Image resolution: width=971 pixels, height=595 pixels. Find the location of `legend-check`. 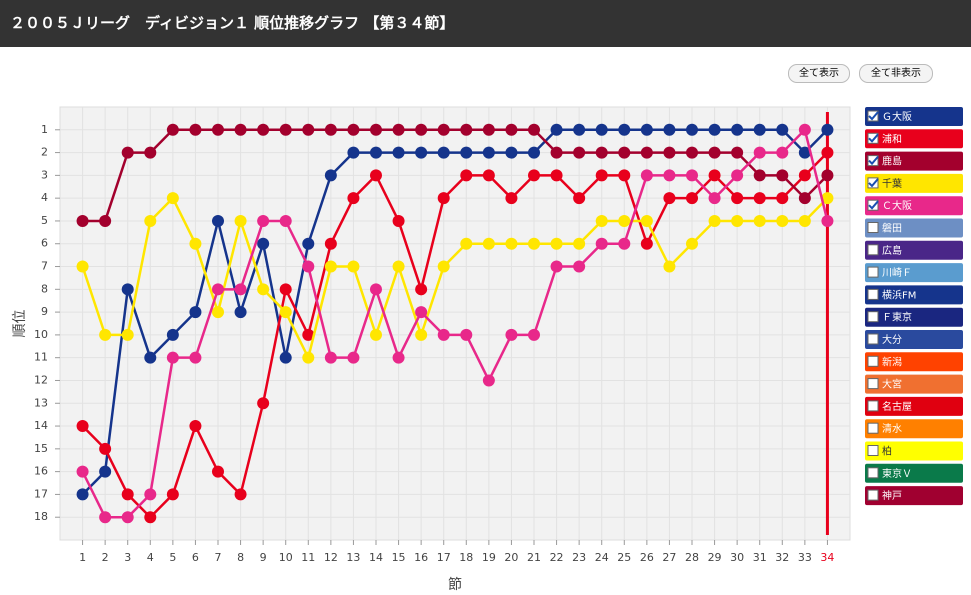

legend-check is located at coordinates (873, 138).